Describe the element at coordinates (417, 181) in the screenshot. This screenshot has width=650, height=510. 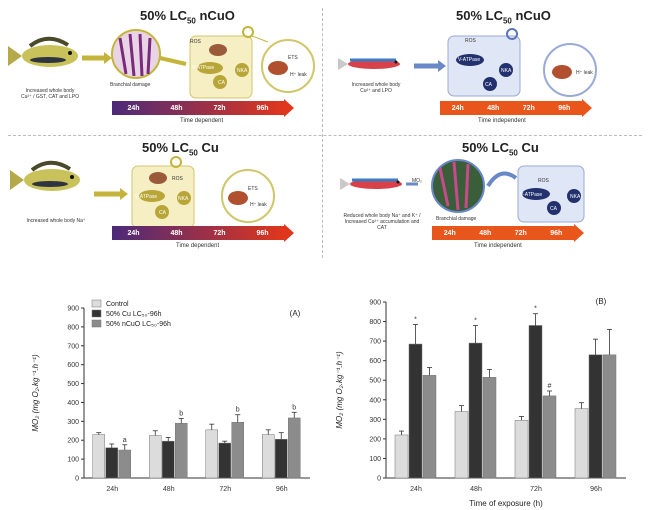
I see `mo2-label: MO₂` at that location.